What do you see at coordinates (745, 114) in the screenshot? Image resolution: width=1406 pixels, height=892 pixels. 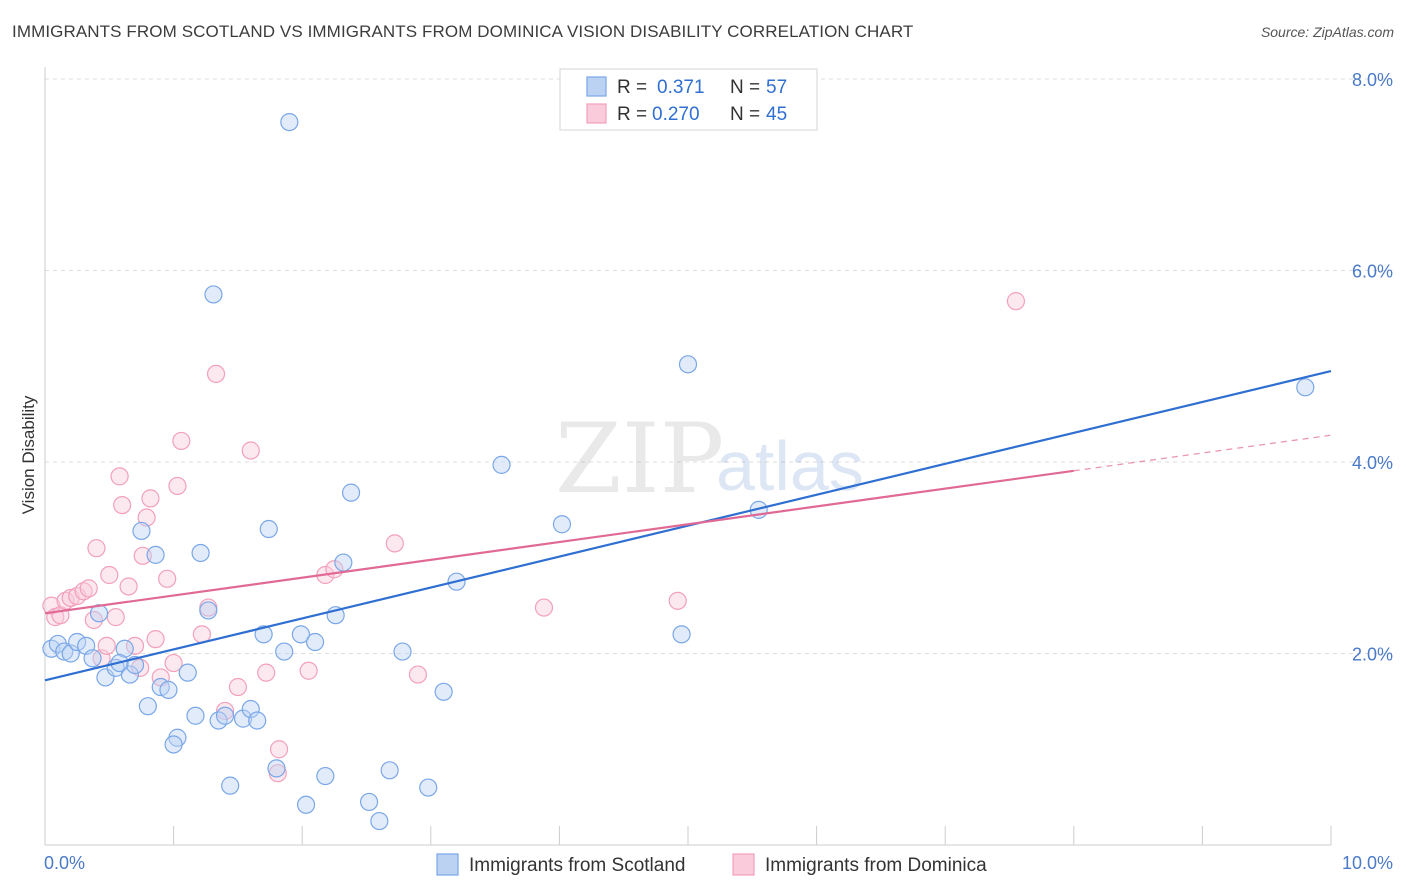 I see `legend-n-label-dominica: N =` at bounding box center [745, 114].